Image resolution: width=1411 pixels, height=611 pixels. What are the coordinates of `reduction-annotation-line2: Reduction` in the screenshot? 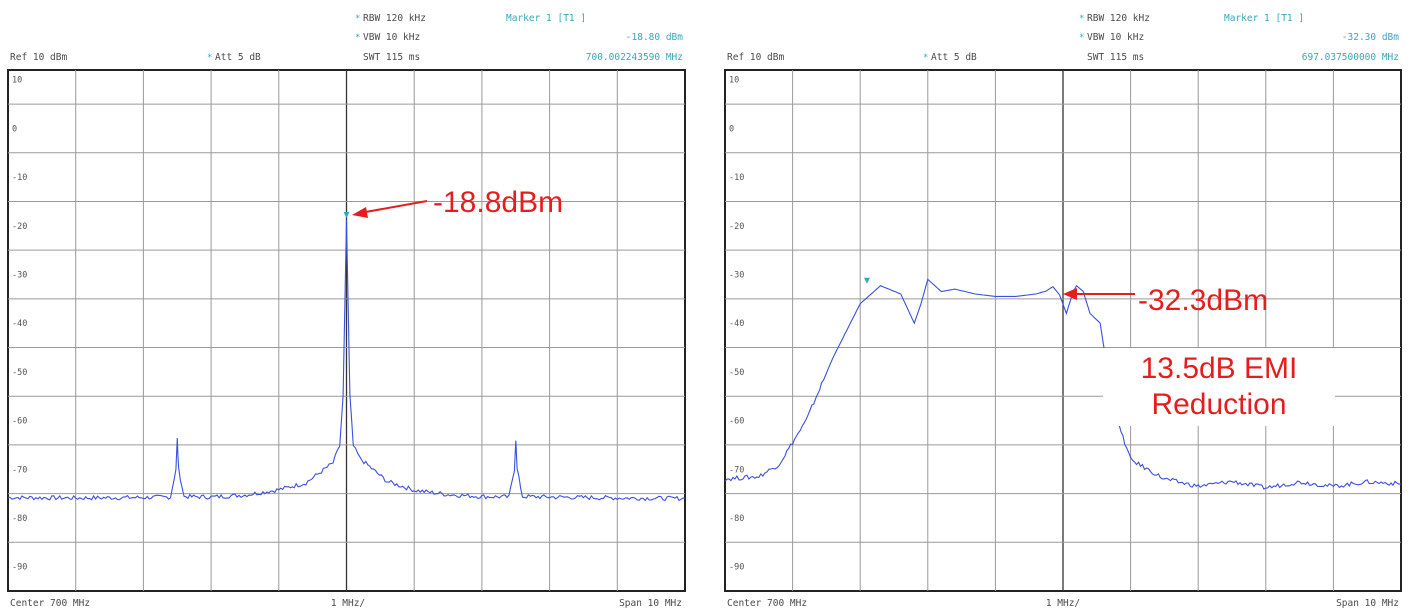 It's located at (1218, 404).